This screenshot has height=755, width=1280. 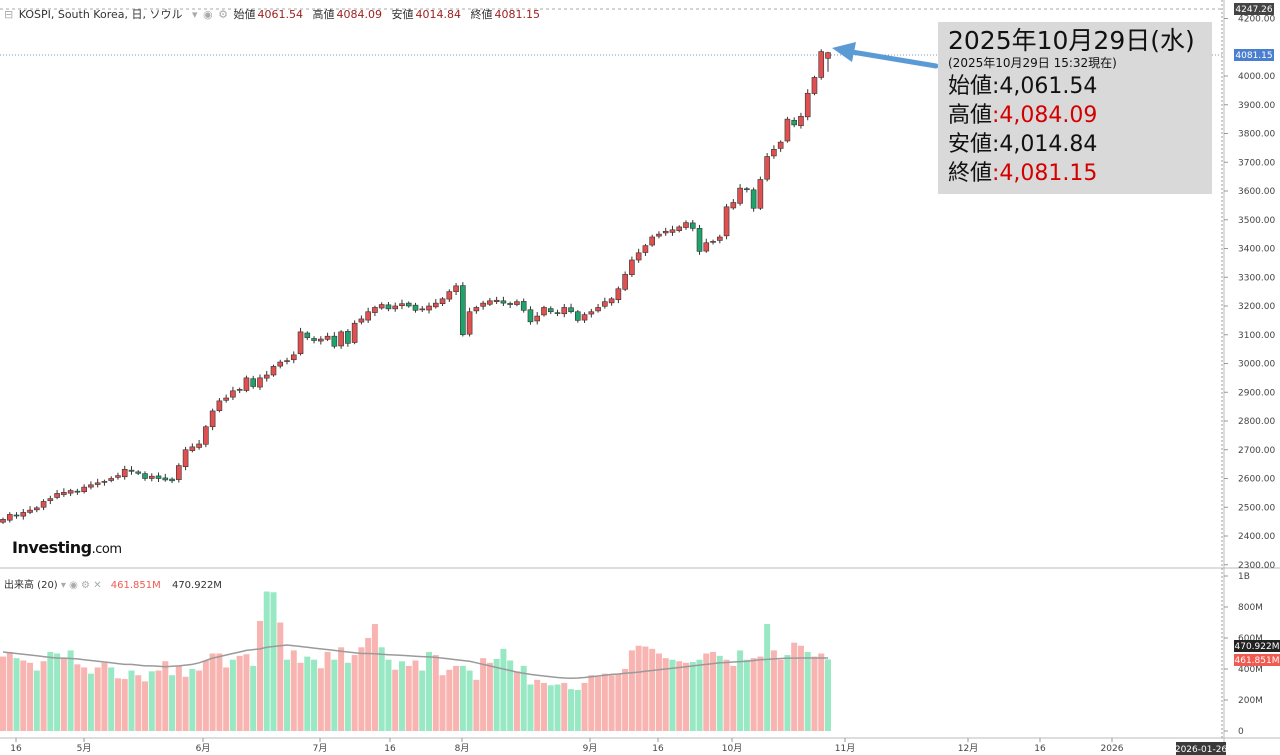 What do you see at coordinates (1256, 192) in the screenshot?
I see `price-tick-label: 3600.00` at bounding box center [1256, 192].